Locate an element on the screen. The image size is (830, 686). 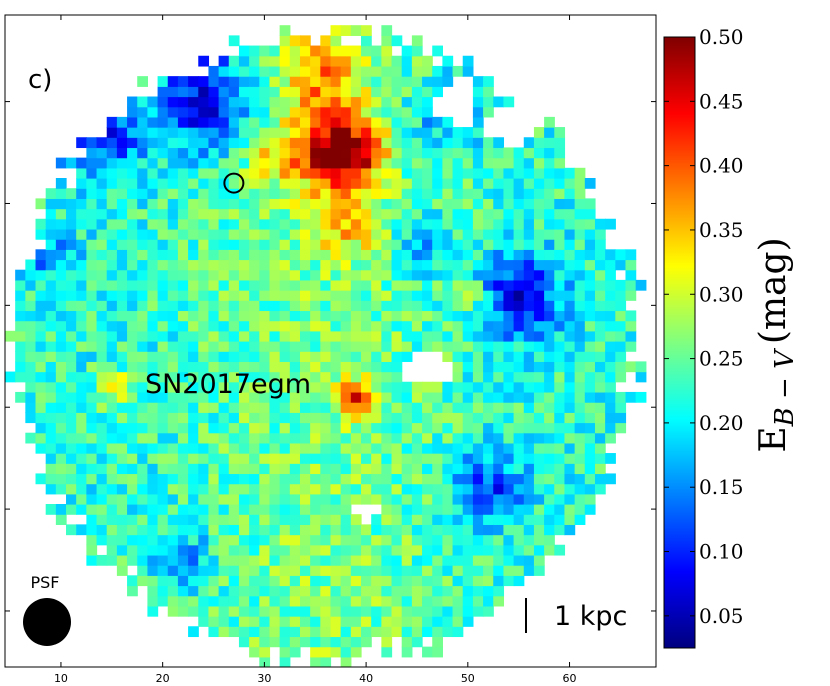
x-tick-label: 40 is located at coordinates (366, 678).